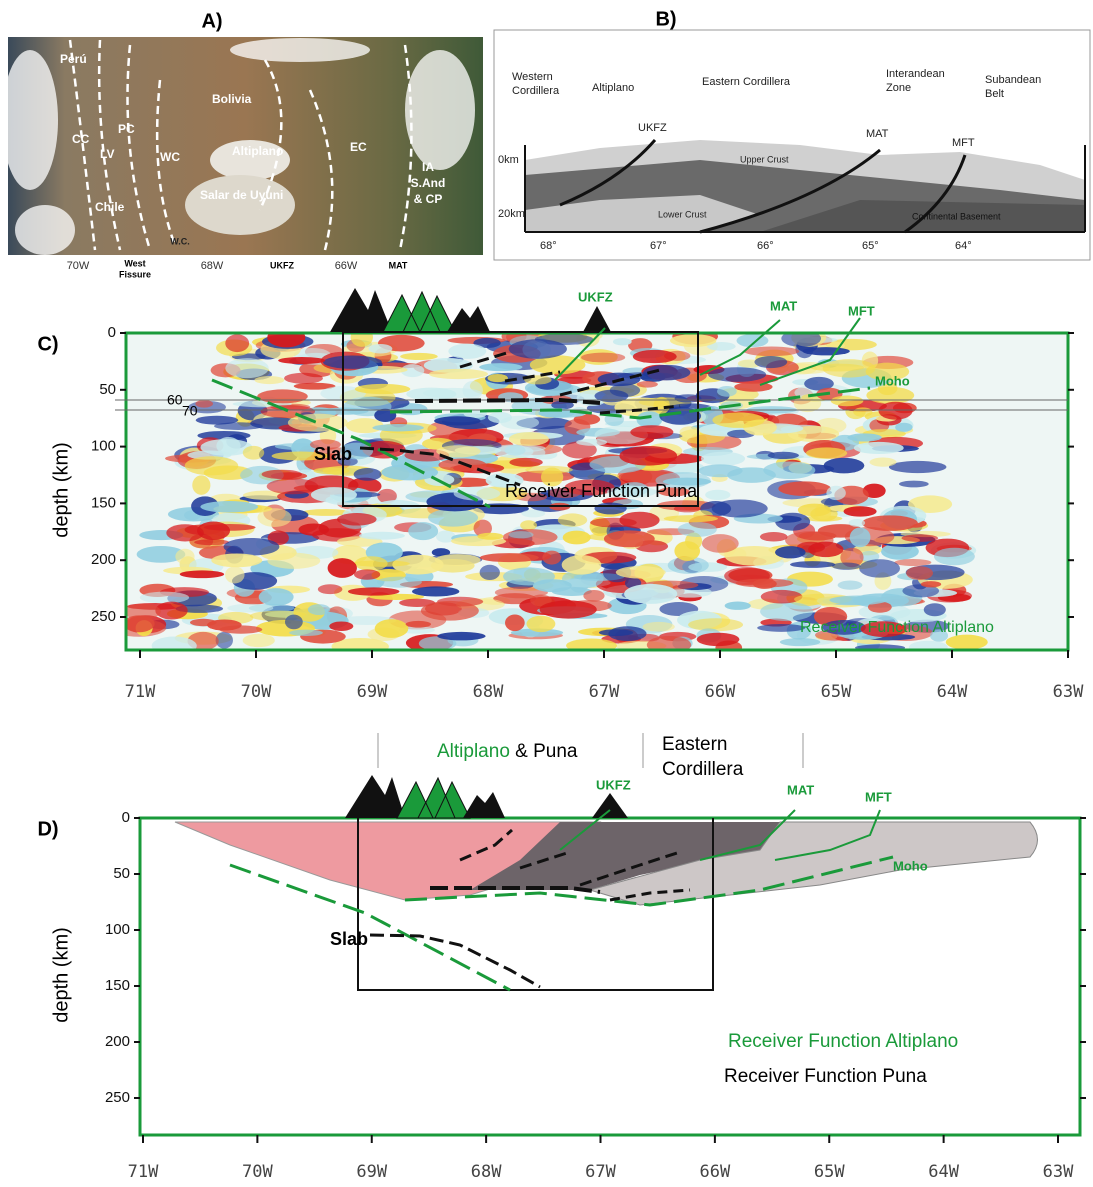 This screenshot has width=1093, height=1187. I want to click on region-label: Zone, so click(898, 88).